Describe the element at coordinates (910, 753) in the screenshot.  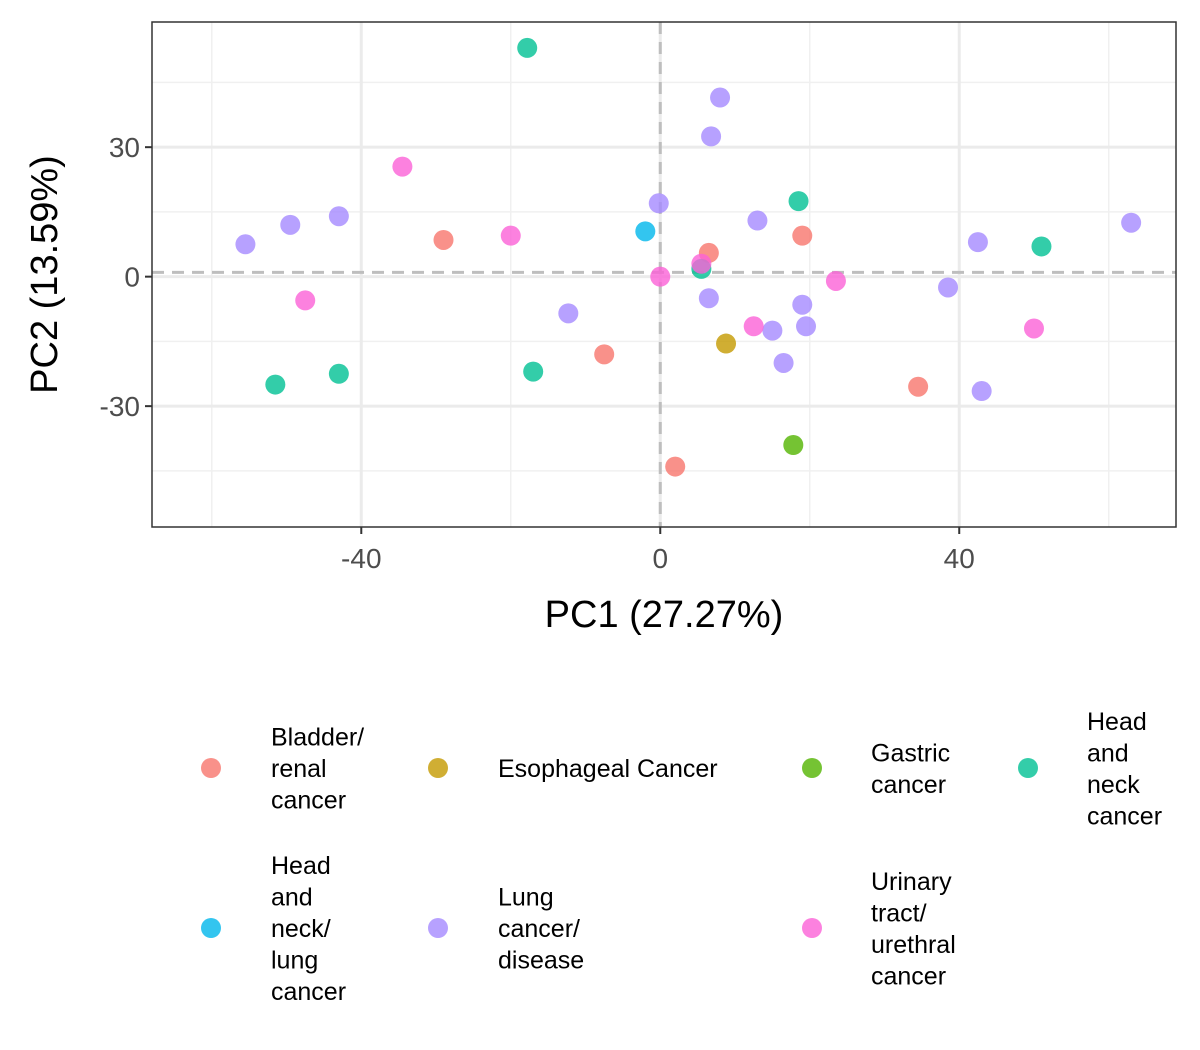
I see `legend-label: Gastric` at that location.